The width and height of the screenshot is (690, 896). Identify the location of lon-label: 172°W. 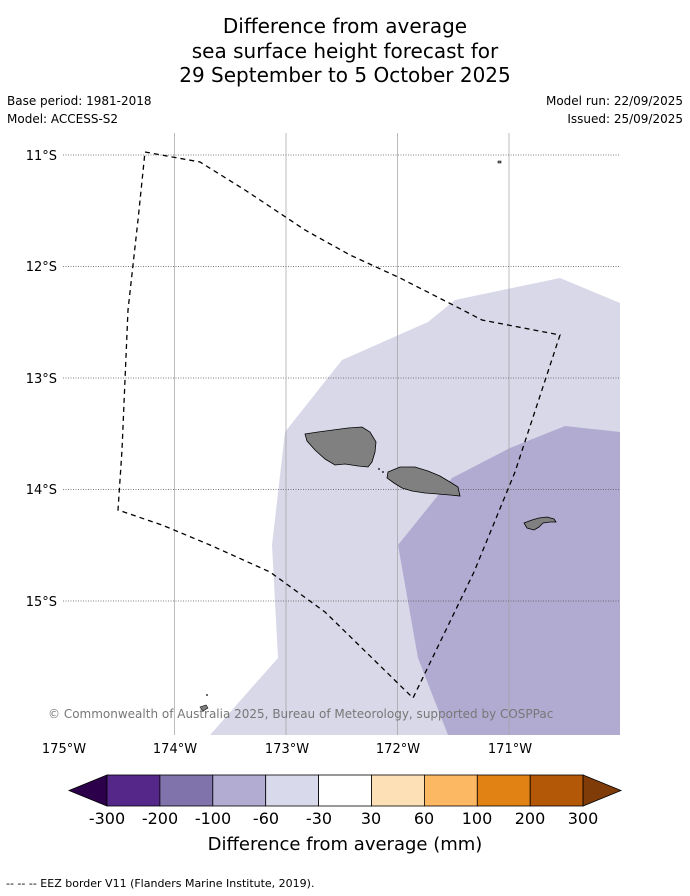
(398, 749).